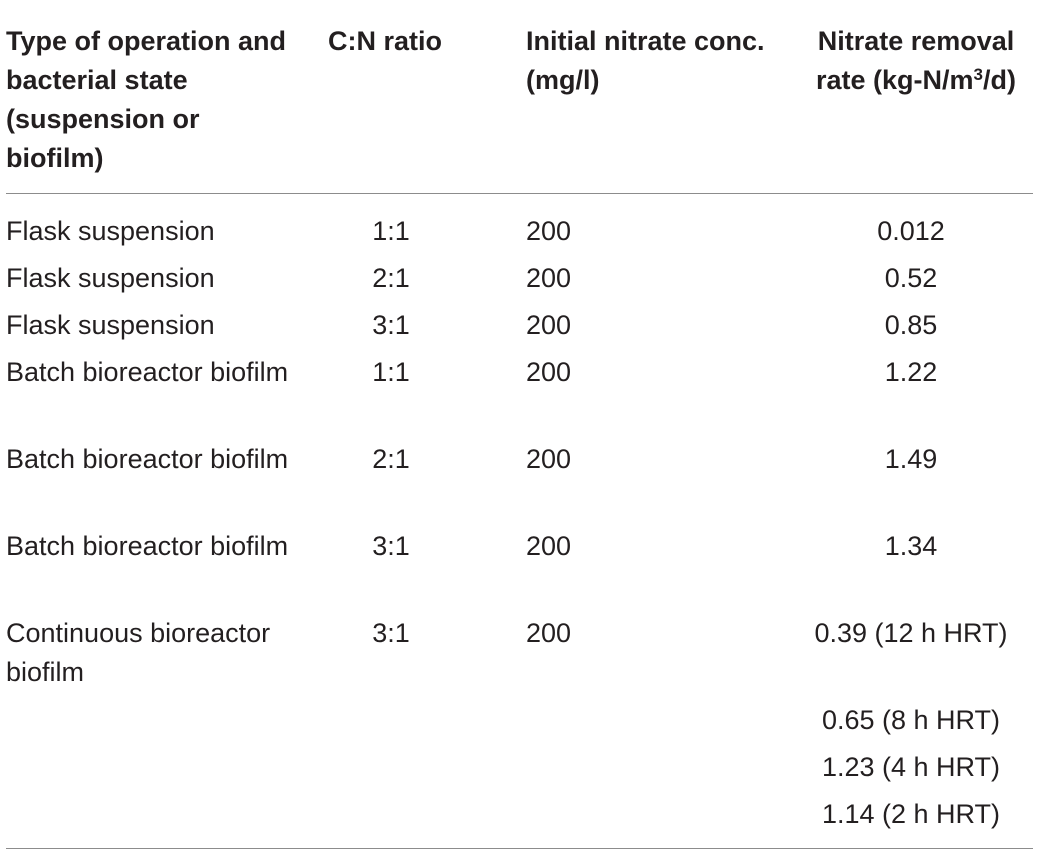 The image size is (1039, 856). I want to click on cell-type: Continuous bioreactor biofilm, so click(138, 652).